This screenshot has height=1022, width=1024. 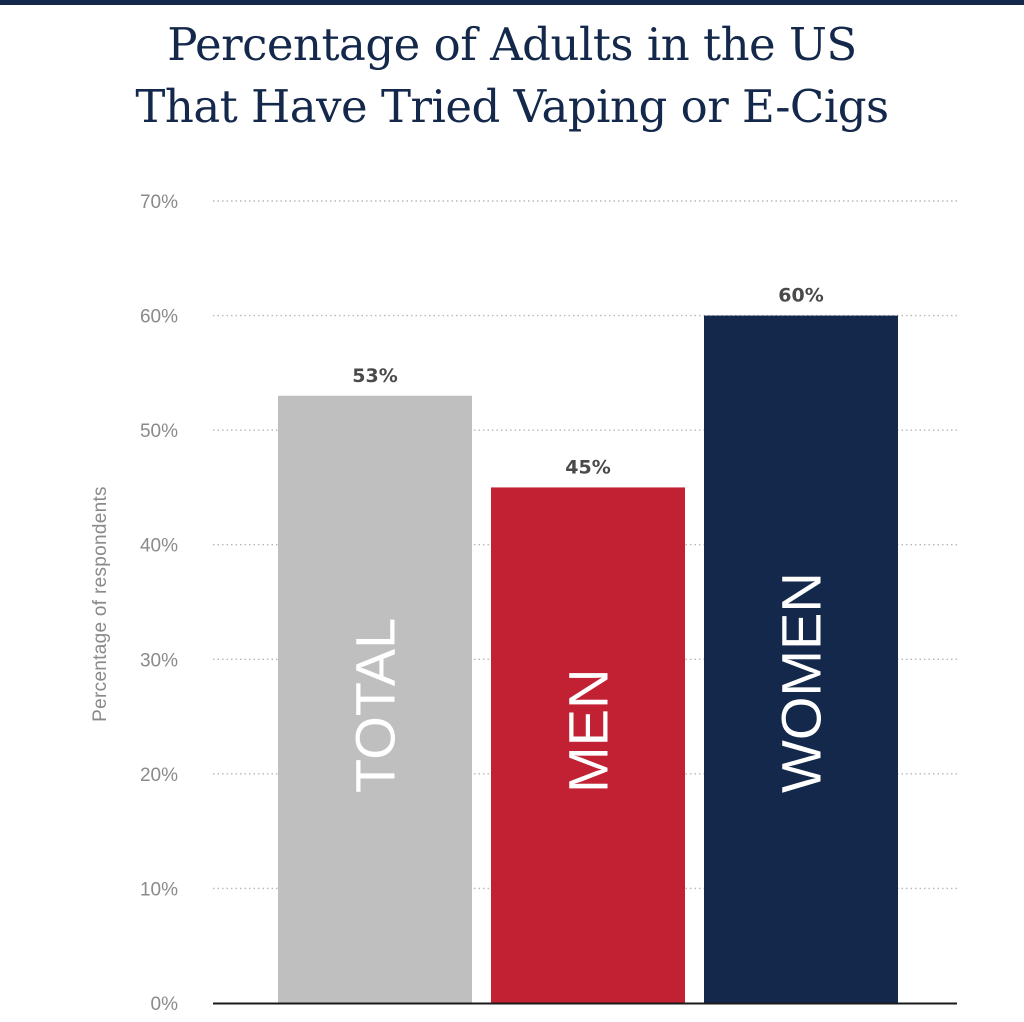 I want to click on value-label: 60%, so click(x=800, y=296).